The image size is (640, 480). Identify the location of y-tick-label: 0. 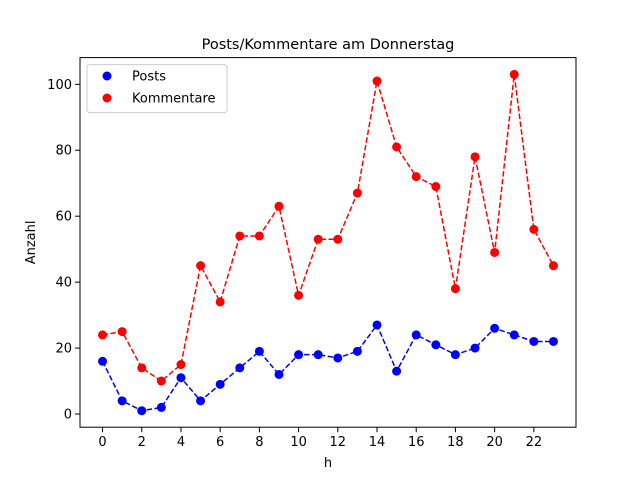
(68, 415).